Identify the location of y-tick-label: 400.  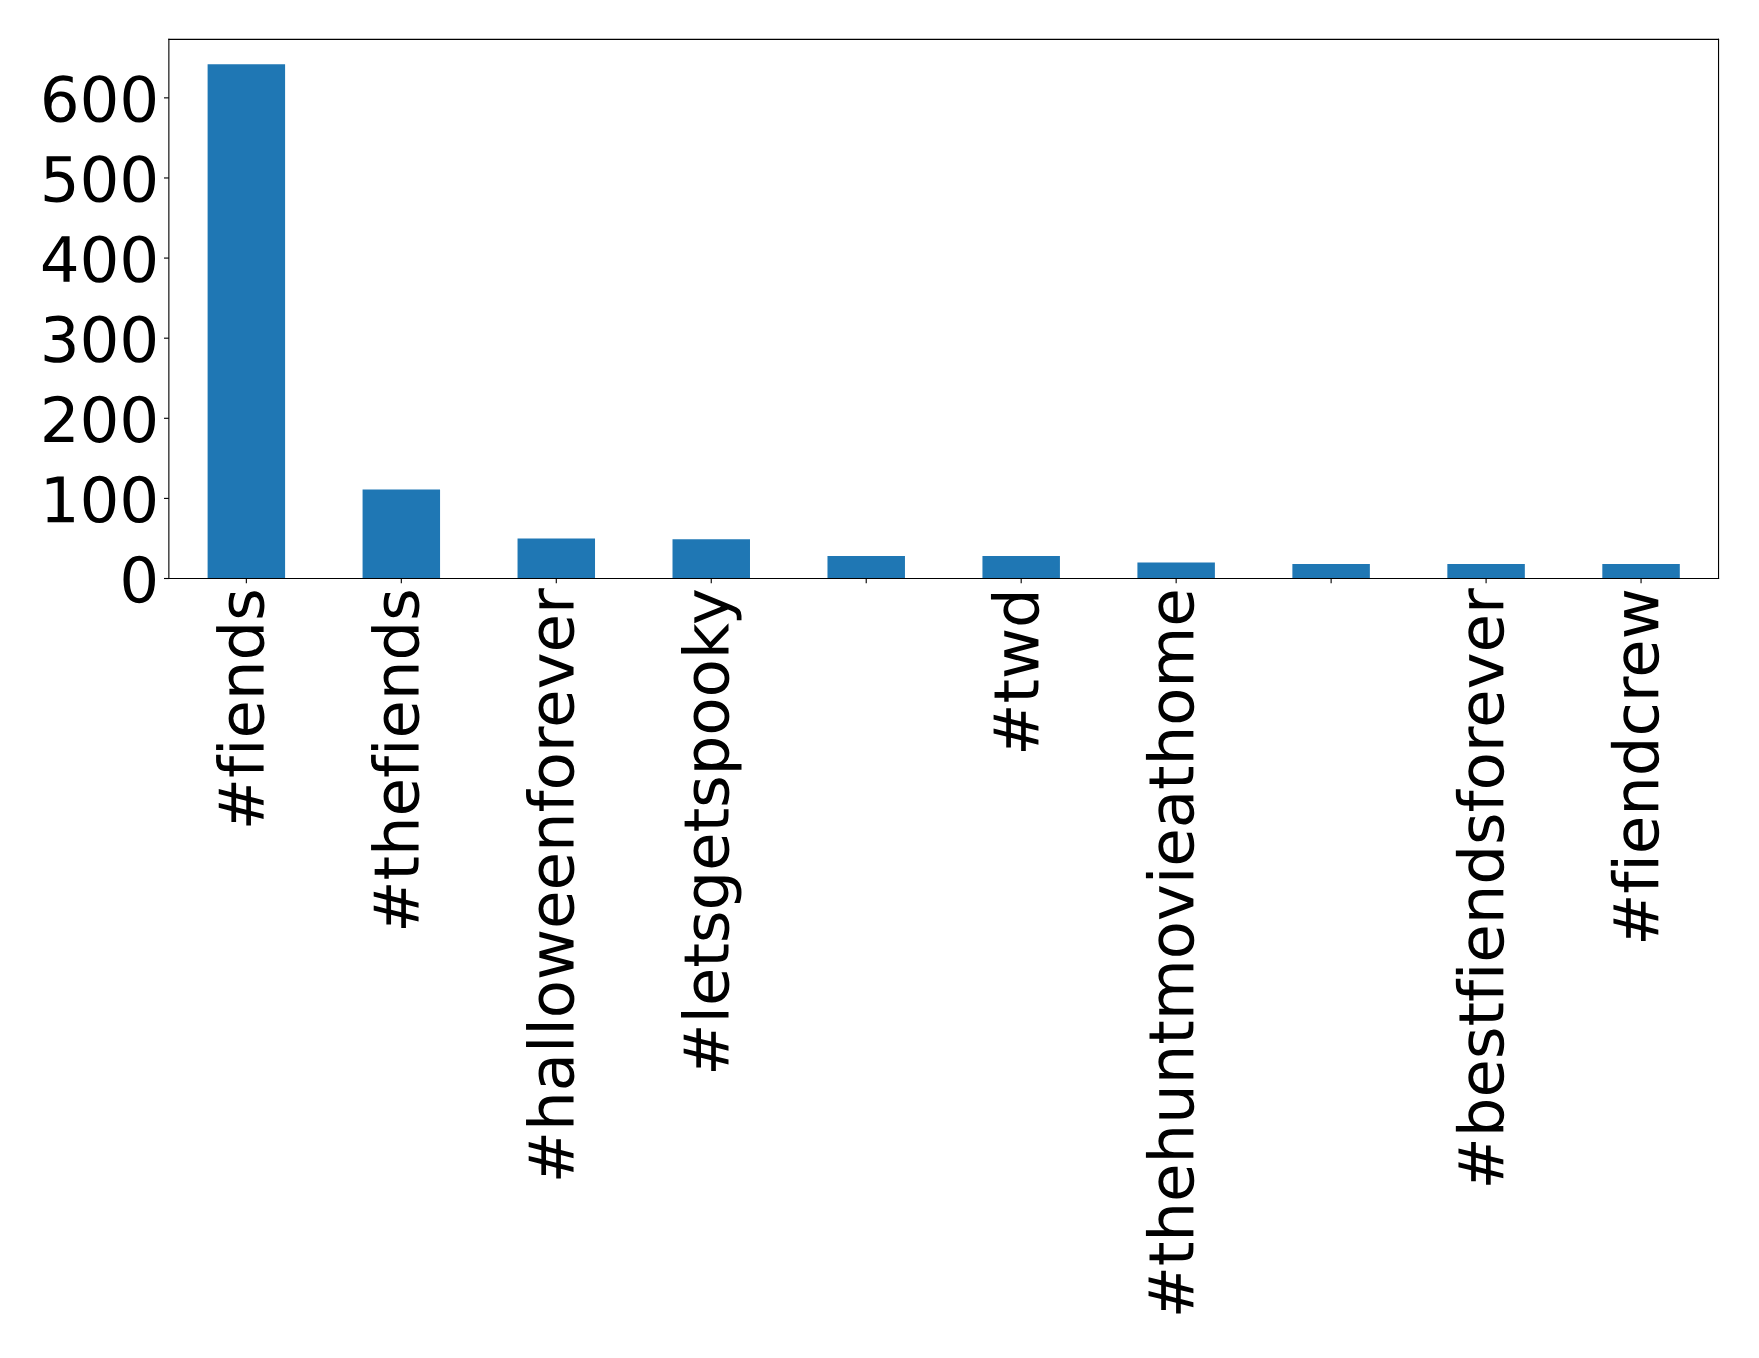
(98, 259).